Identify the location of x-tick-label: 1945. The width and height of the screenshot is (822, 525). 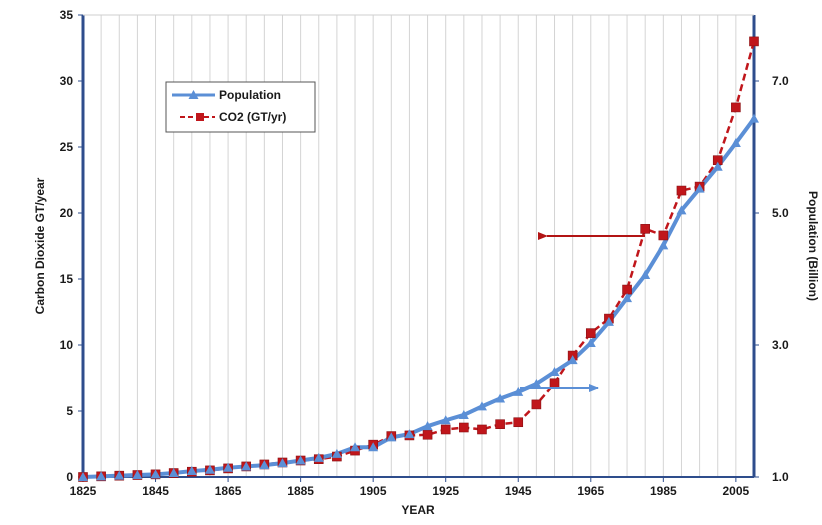
(518, 491).